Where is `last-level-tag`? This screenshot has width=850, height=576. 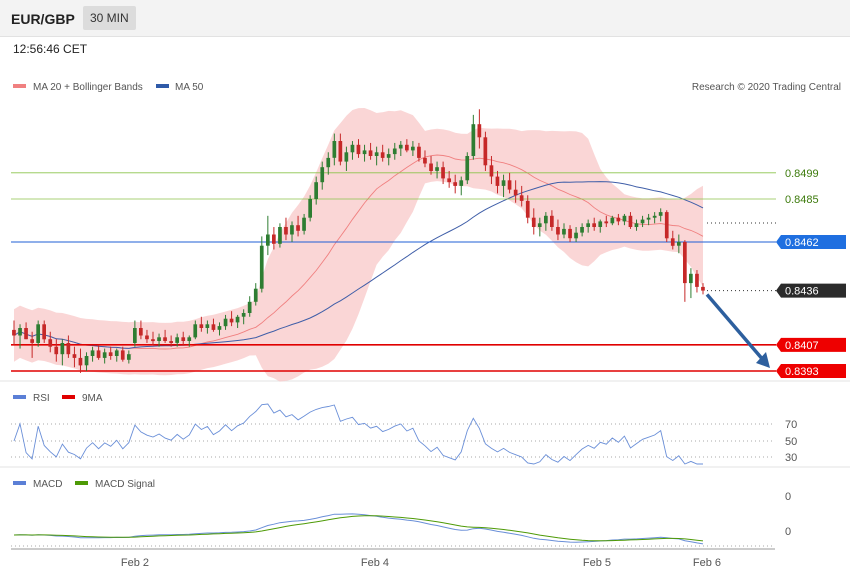
last-level-tag is located at coordinates (811, 290).